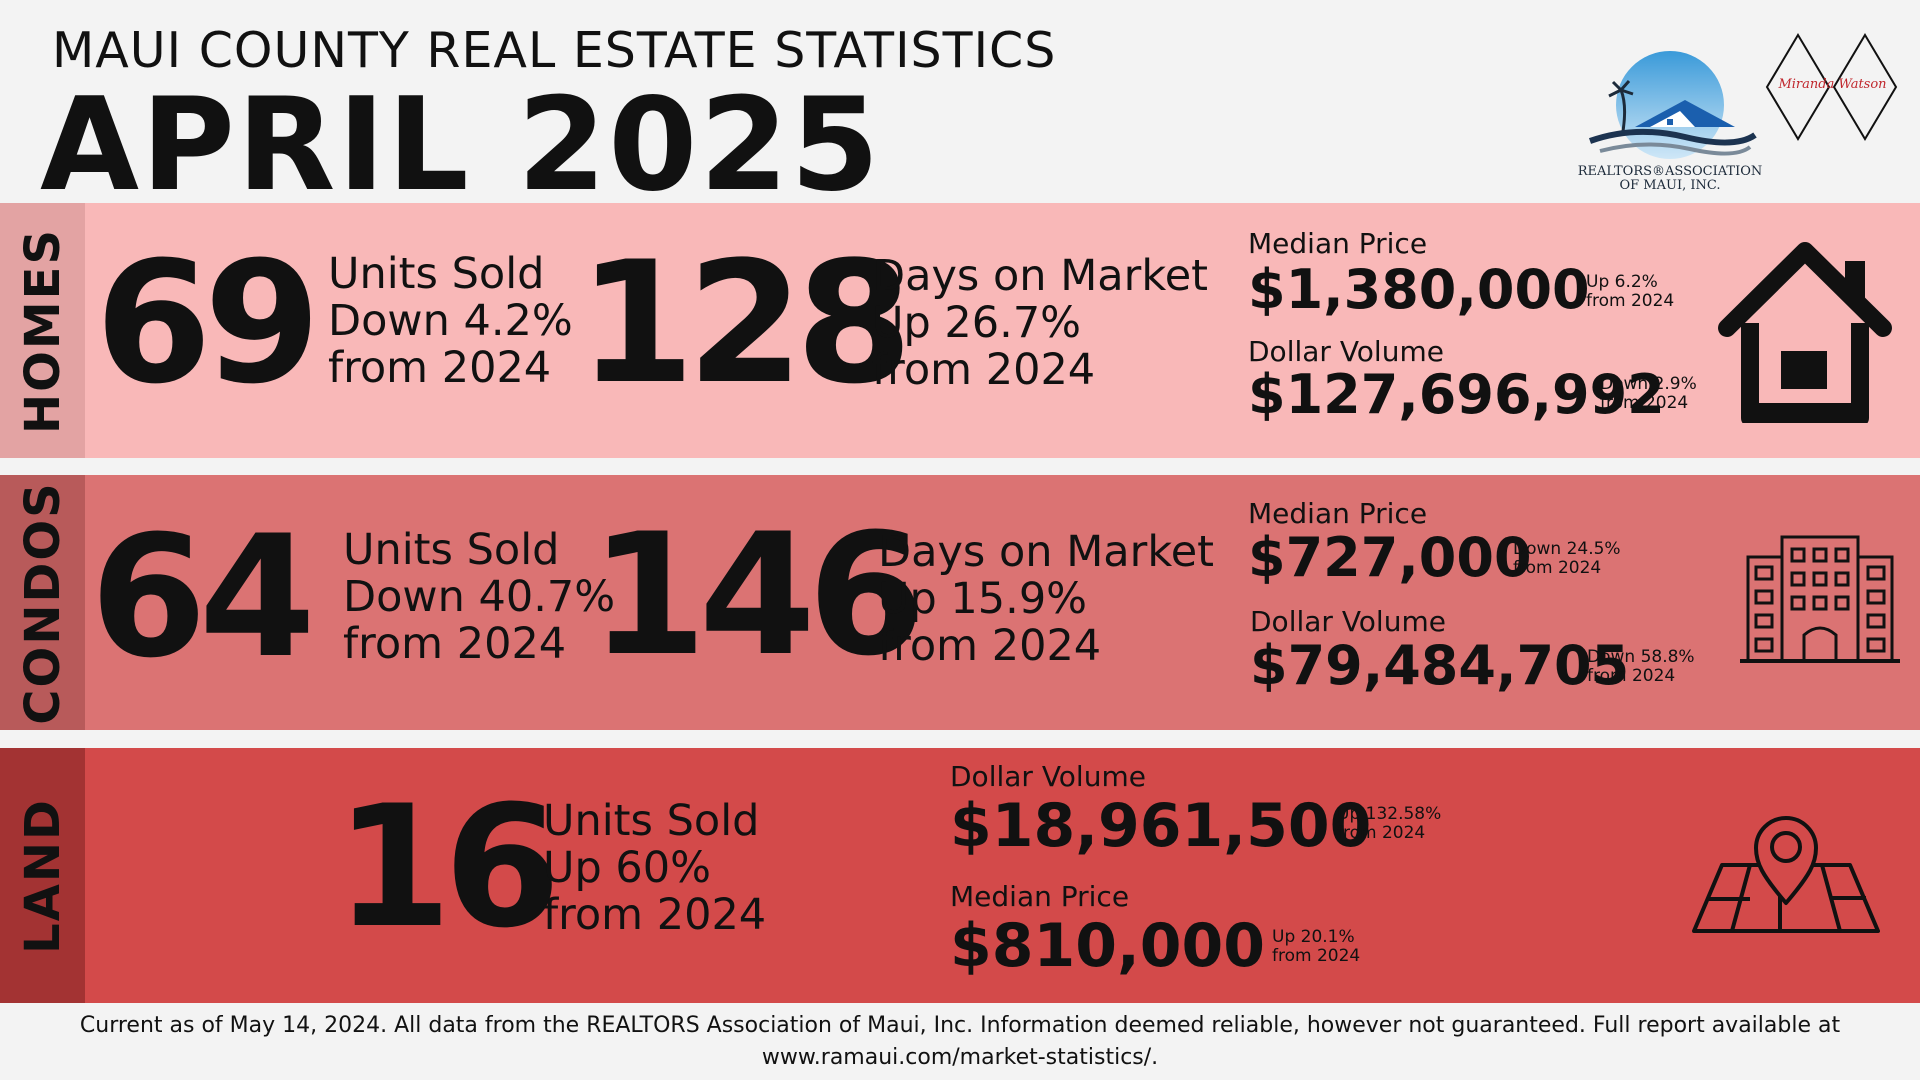 Image resolution: width=1920 pixels, height=1080 pixels. I want to click on land-volume-label: Dollar Volume, so click(1048, 776).